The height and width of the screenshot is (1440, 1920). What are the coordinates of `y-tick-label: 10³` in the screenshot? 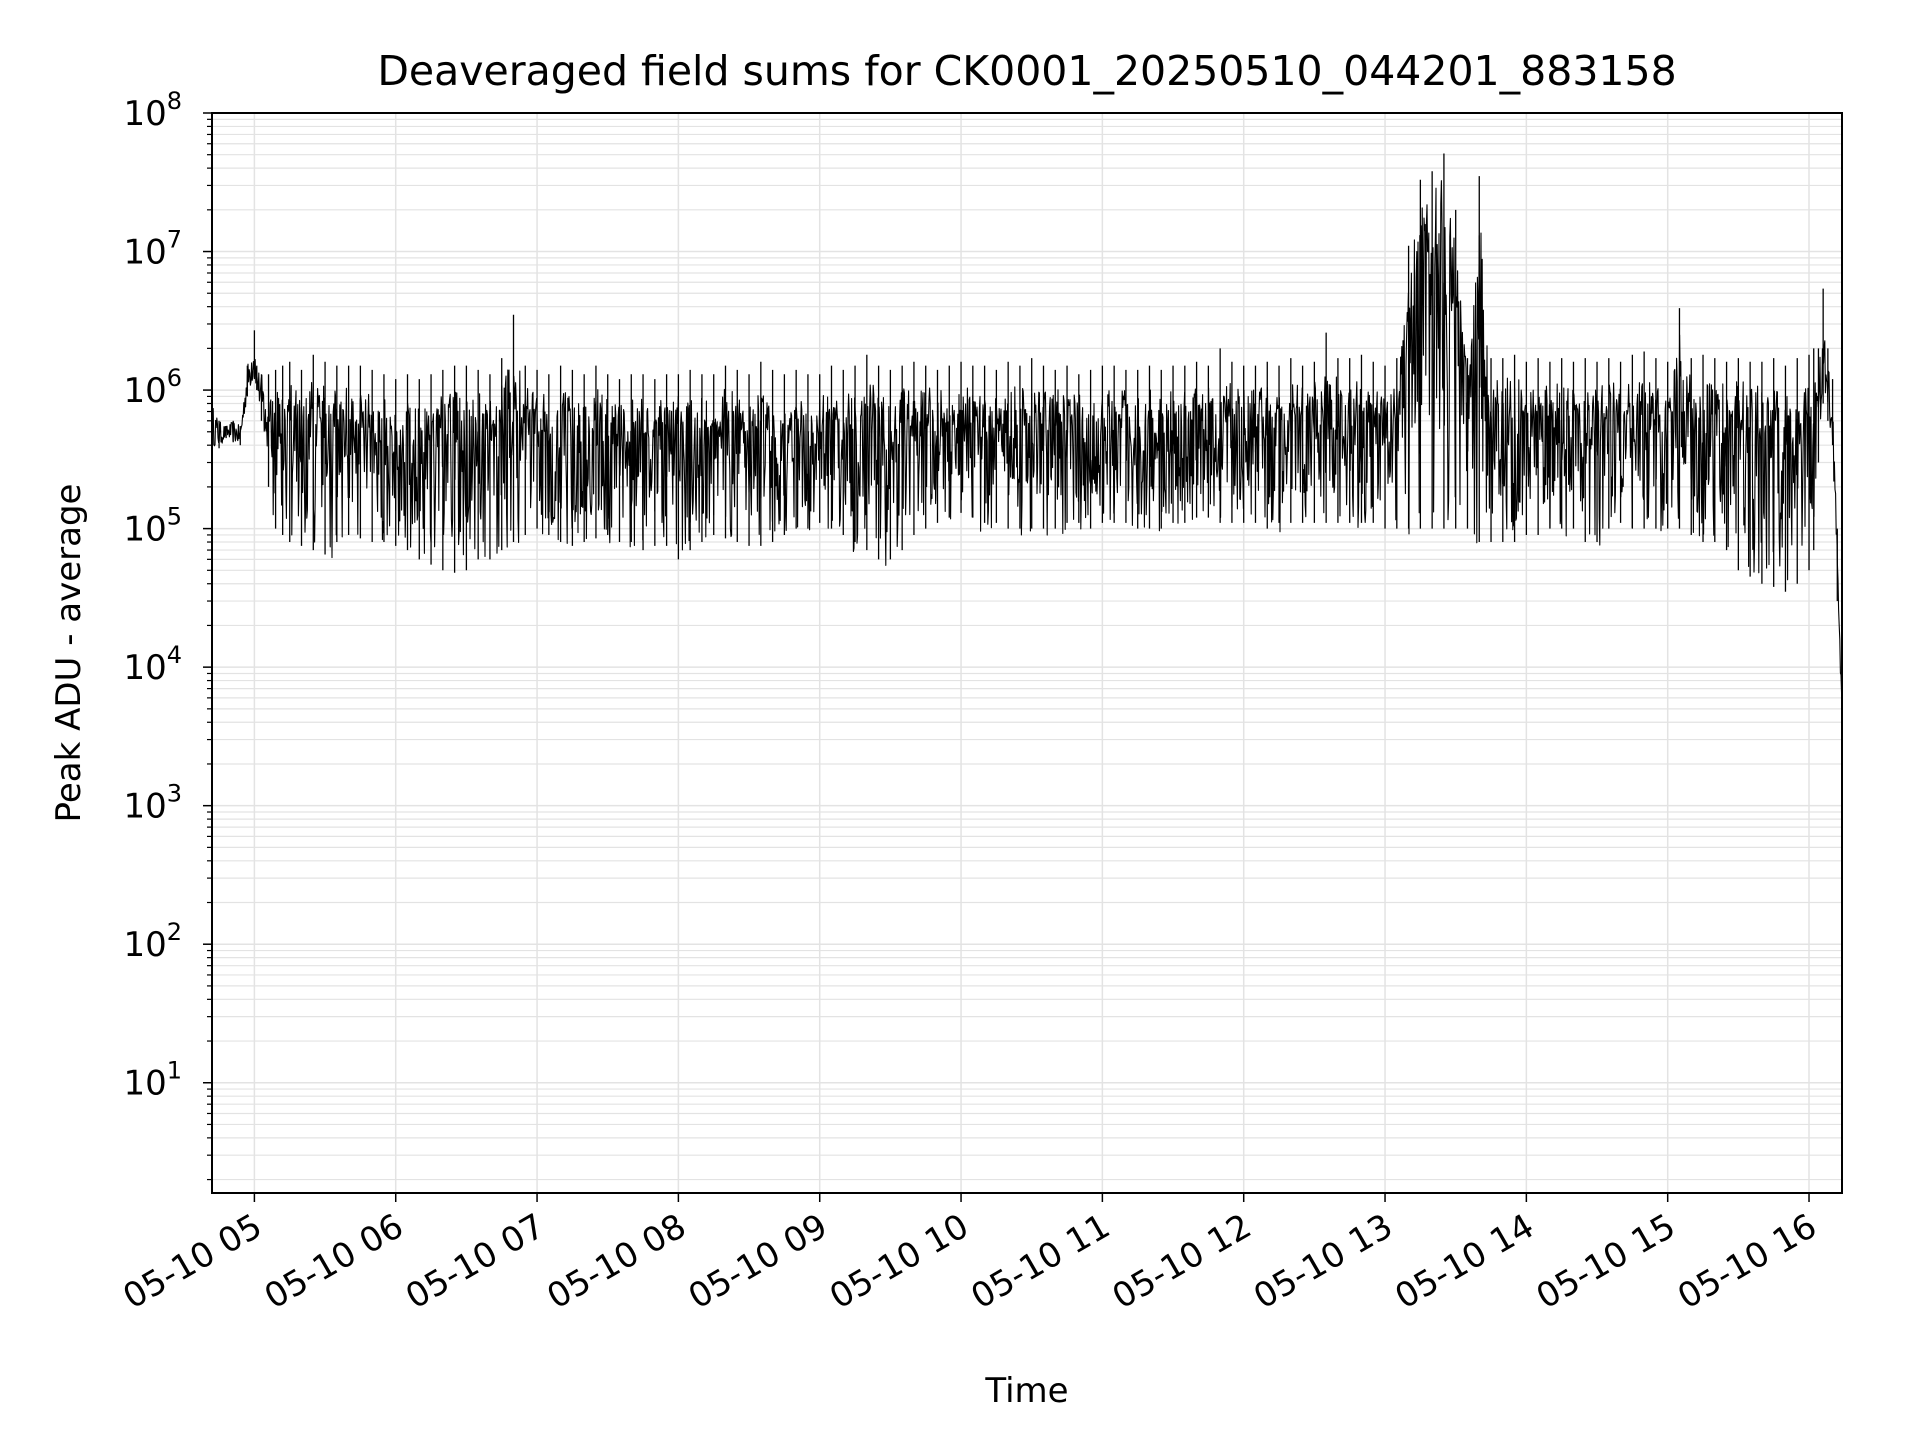 It's located at (152, 803).